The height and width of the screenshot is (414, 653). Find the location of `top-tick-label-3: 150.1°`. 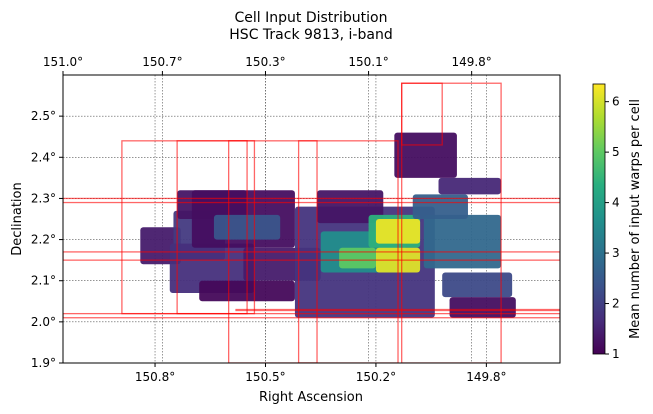

top-tick-label-3: 150.1° is located at coordinates (368, 62).